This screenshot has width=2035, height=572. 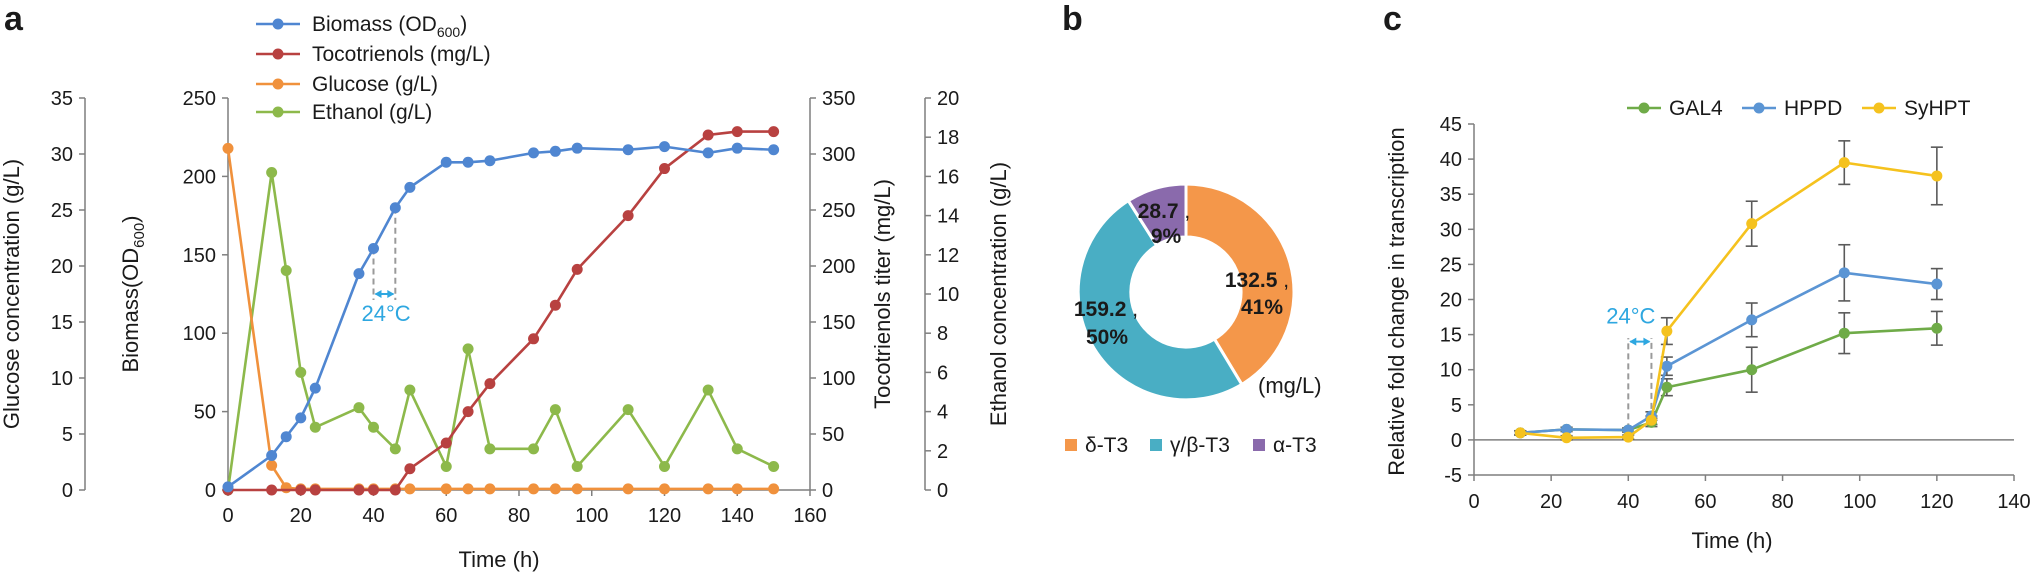 I want to click on glucose-tick-label: 30, so click(x=62, y=155).